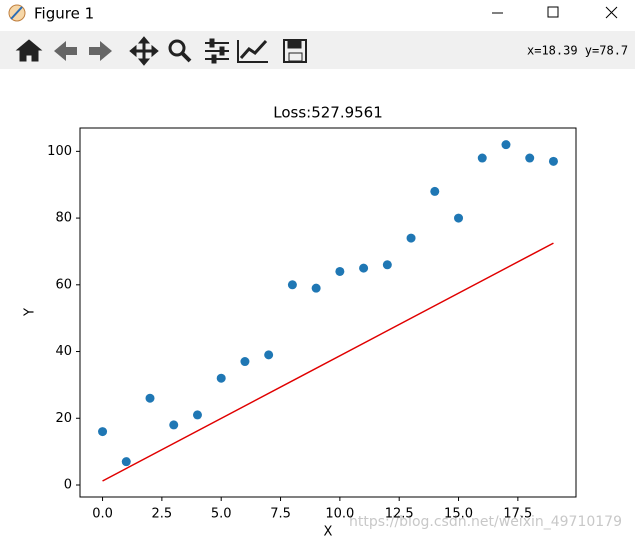  I want to click on save-button, so click(295, 51).